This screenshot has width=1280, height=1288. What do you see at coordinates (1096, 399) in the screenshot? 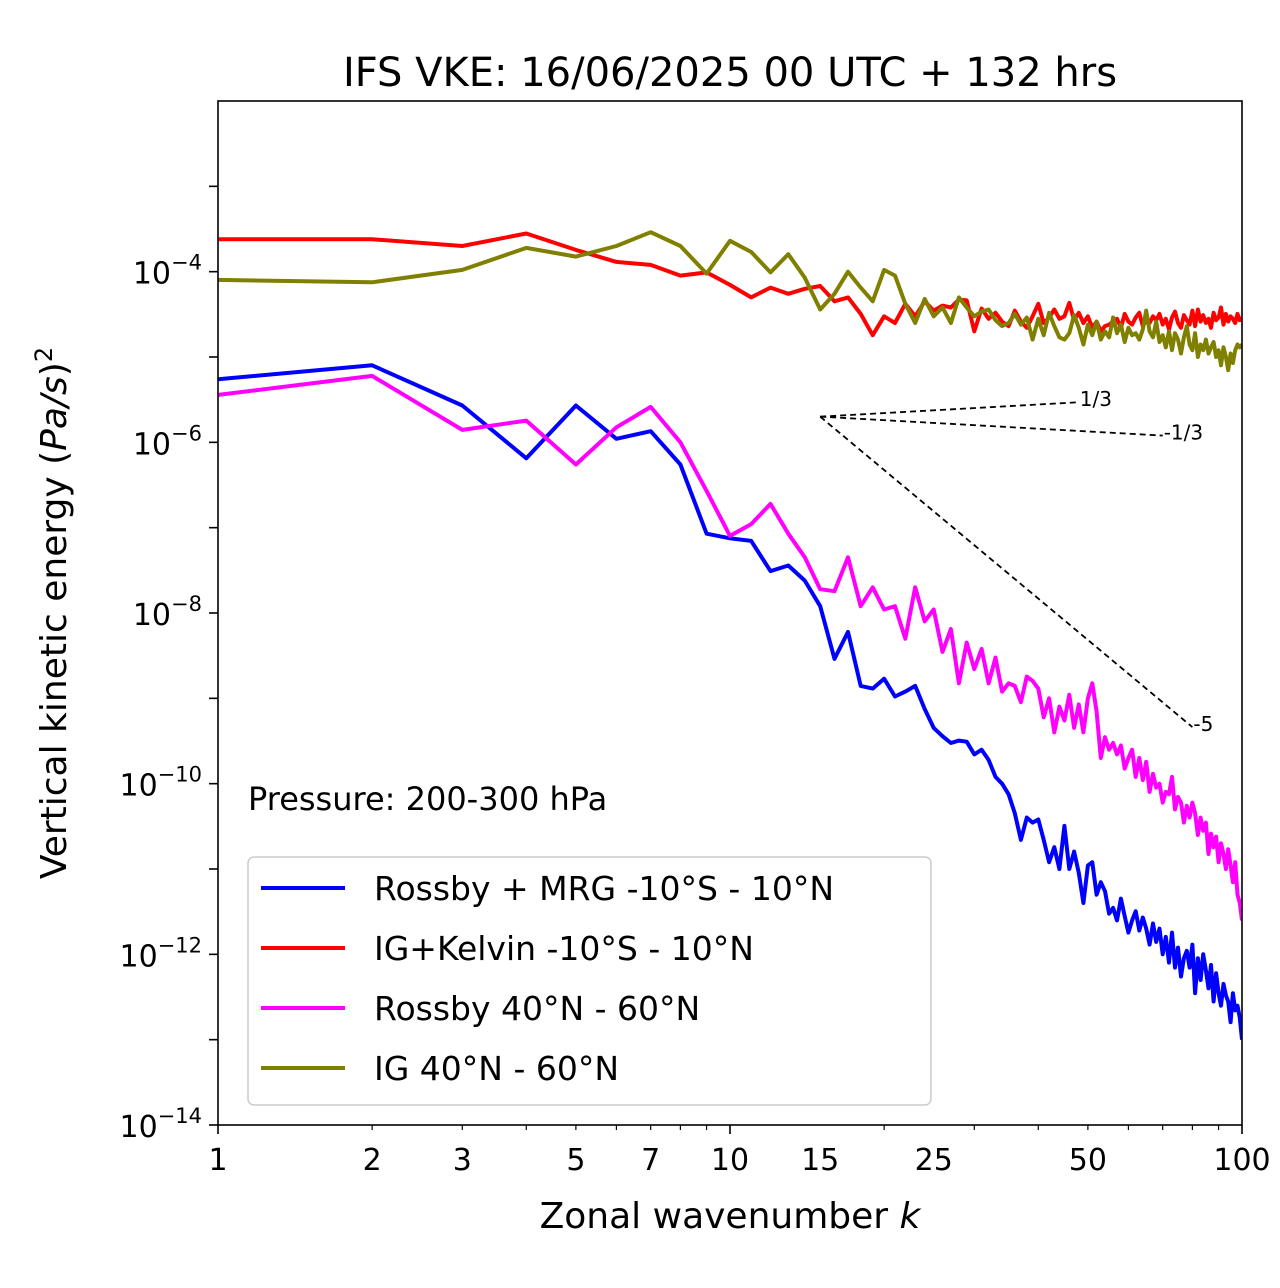
I see `slope-label-1: 1/3` at bounding box center [1096, 399].